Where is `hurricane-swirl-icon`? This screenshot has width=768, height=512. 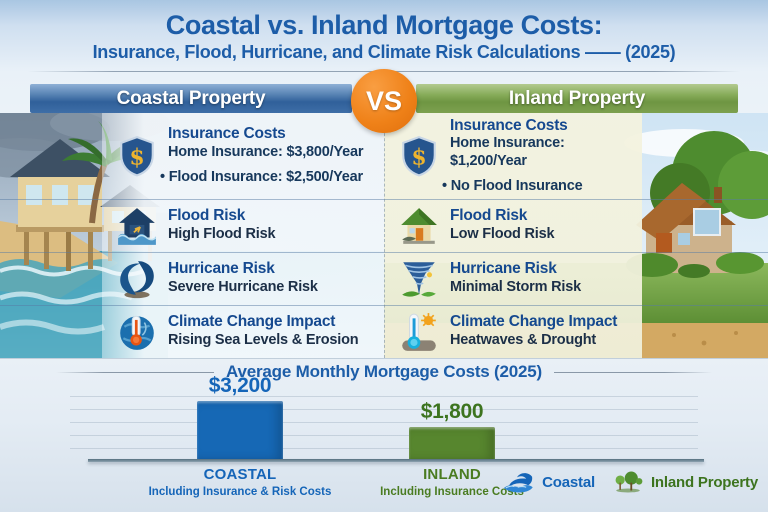 hurricane-swirl-icon is located at coordinates (137, 279).